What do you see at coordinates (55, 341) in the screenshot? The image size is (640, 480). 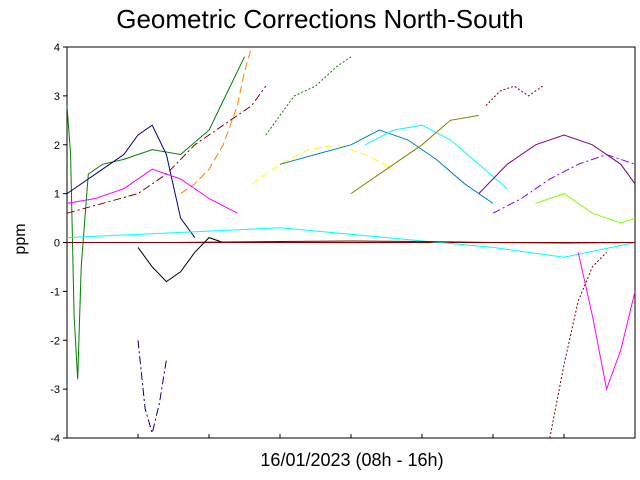 I see `y-tick-label: -2` at bounding box center [55, 341].